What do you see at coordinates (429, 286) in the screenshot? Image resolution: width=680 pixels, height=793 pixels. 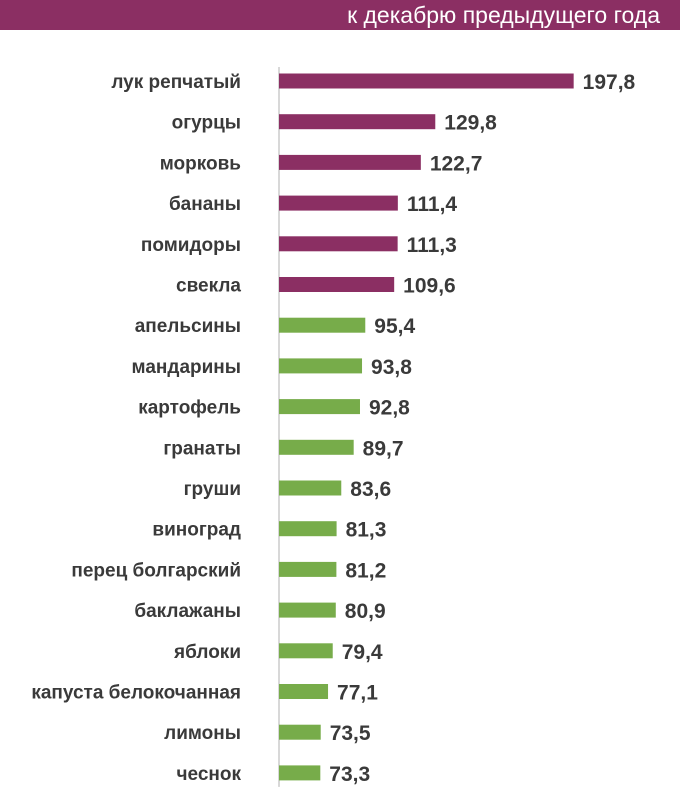 I see `value-label: 109,6` at bounding box center [429, 286].